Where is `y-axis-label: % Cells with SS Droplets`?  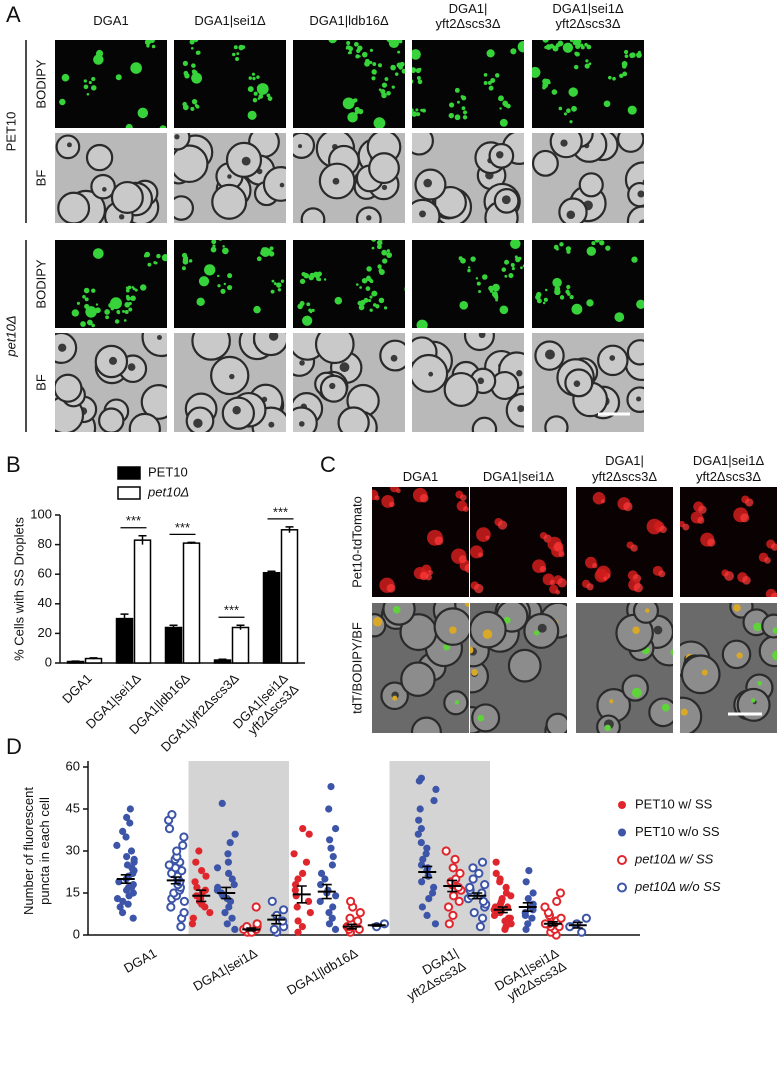 y-axis-label: % Cells with SS Droplets is located at coordinates (18, 589).